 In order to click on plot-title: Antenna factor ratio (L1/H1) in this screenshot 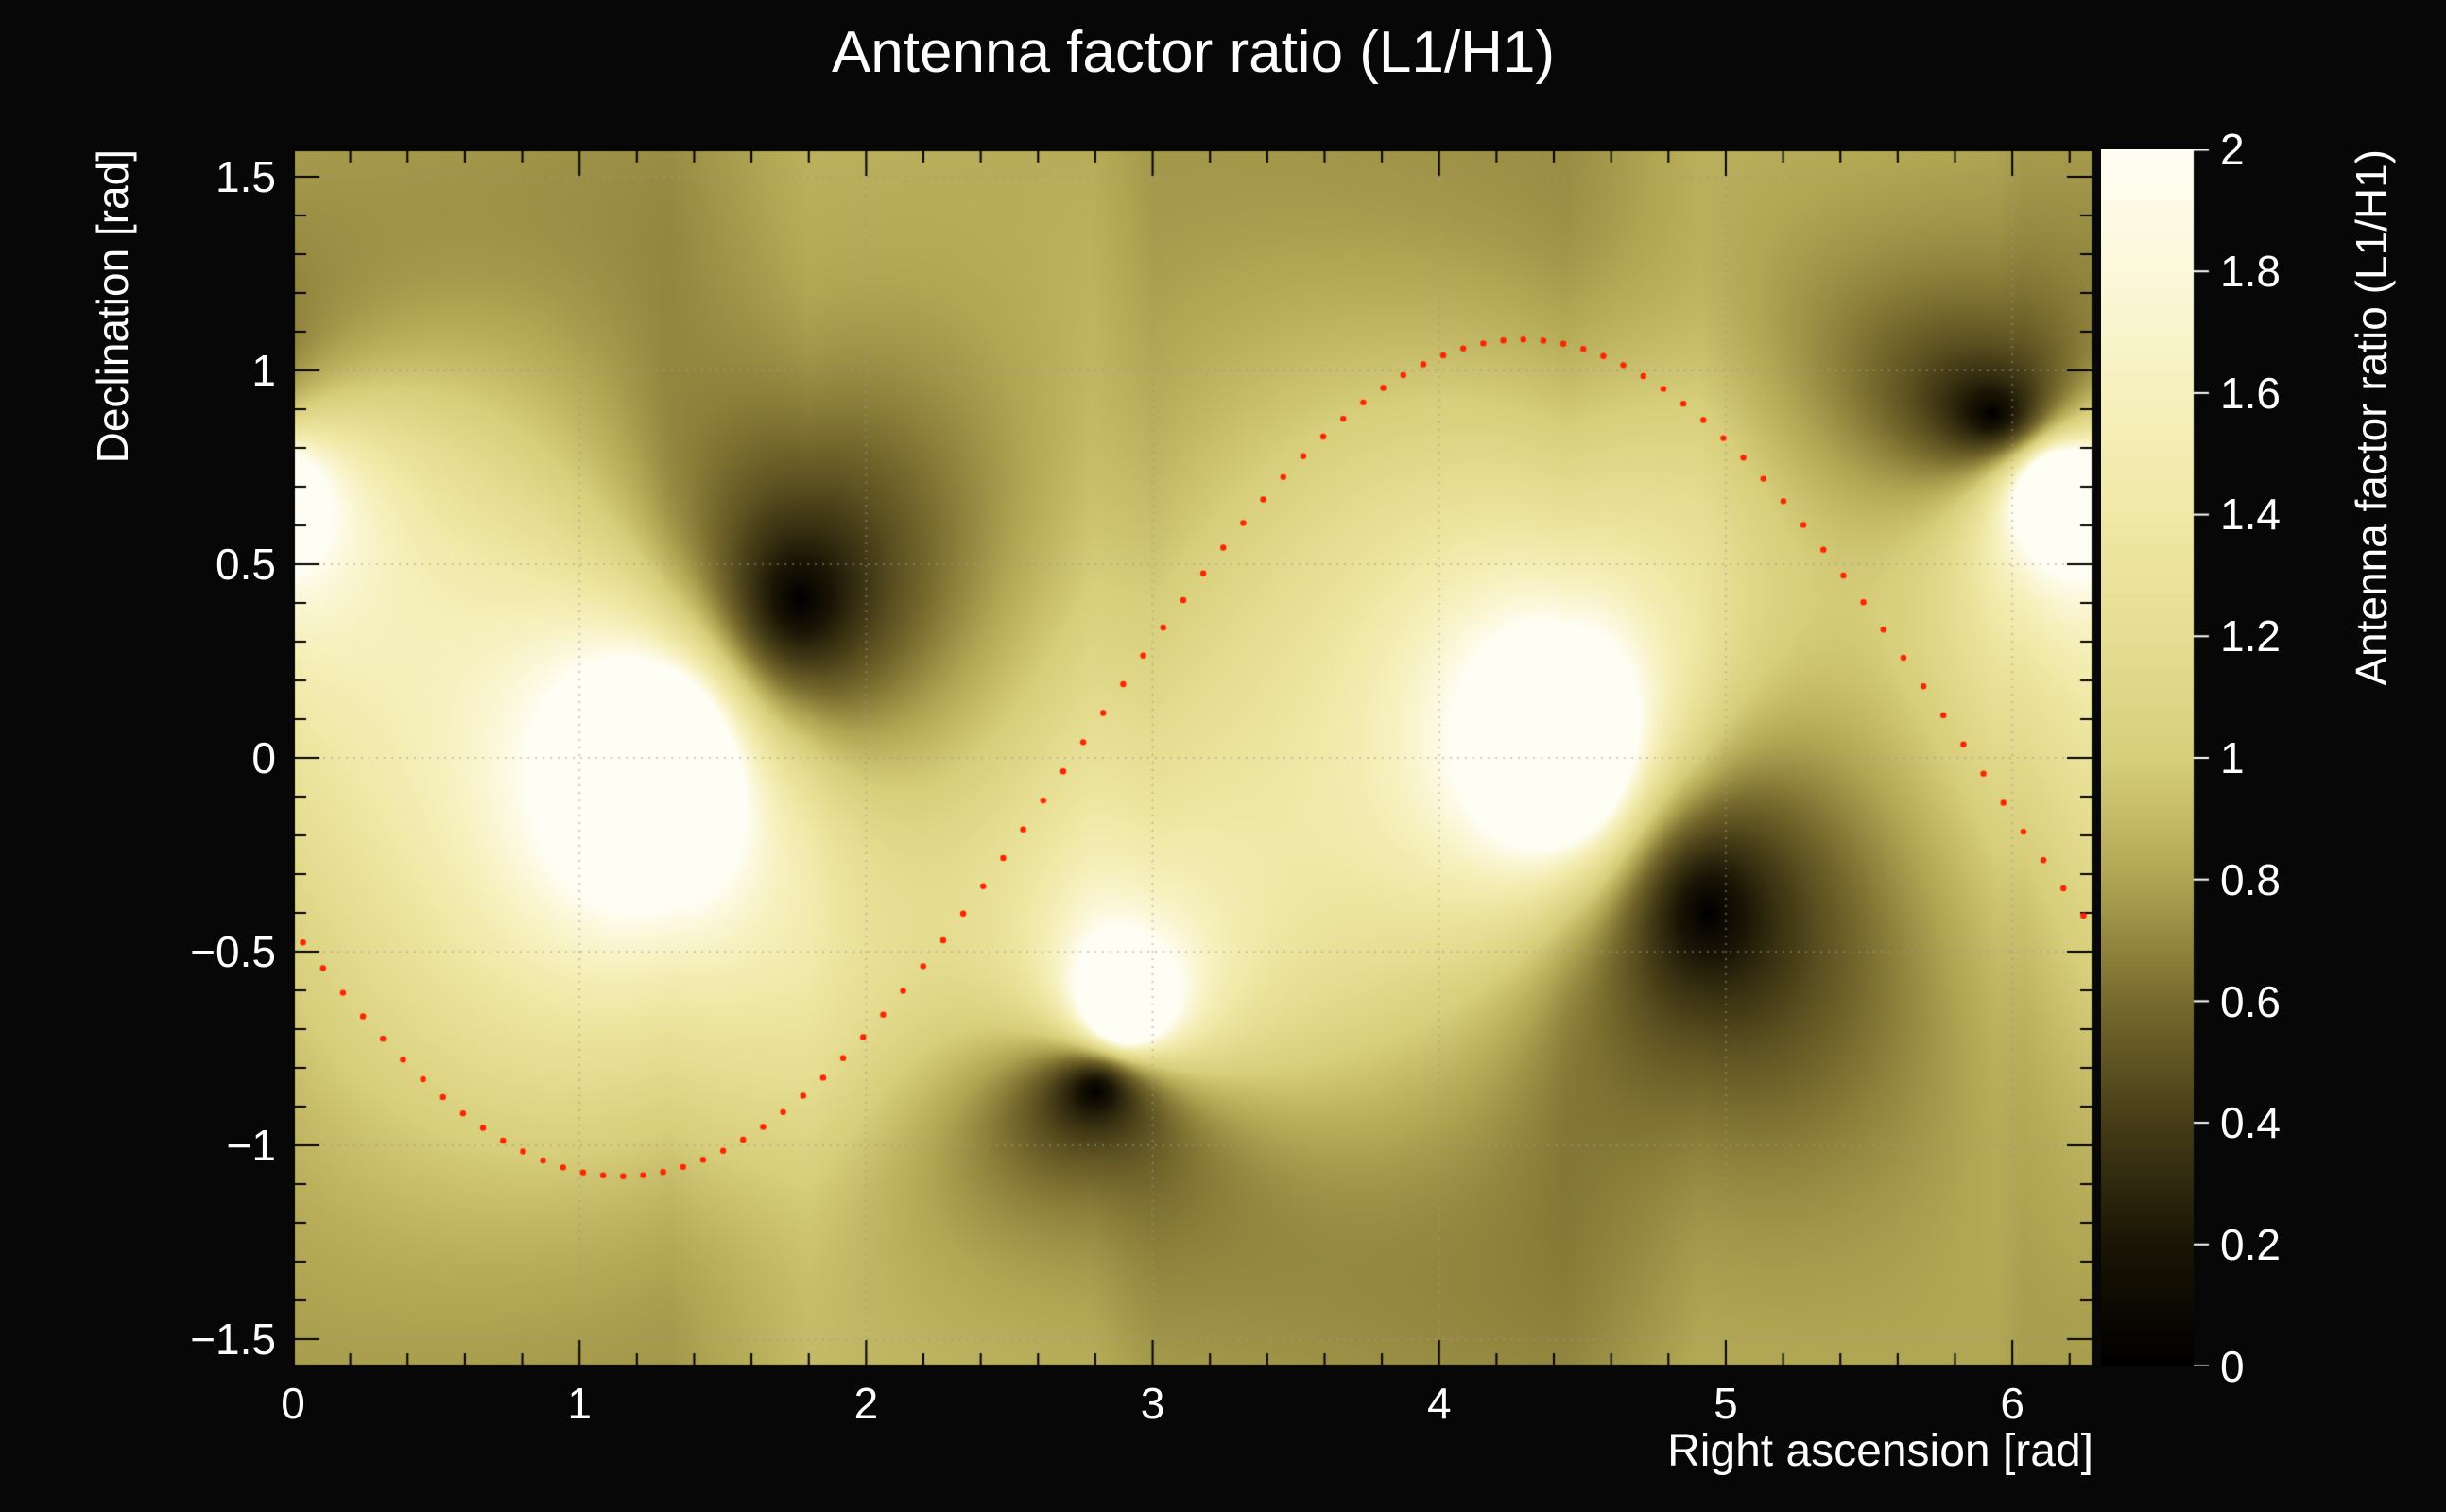, I will do `click(1193, 52)`.